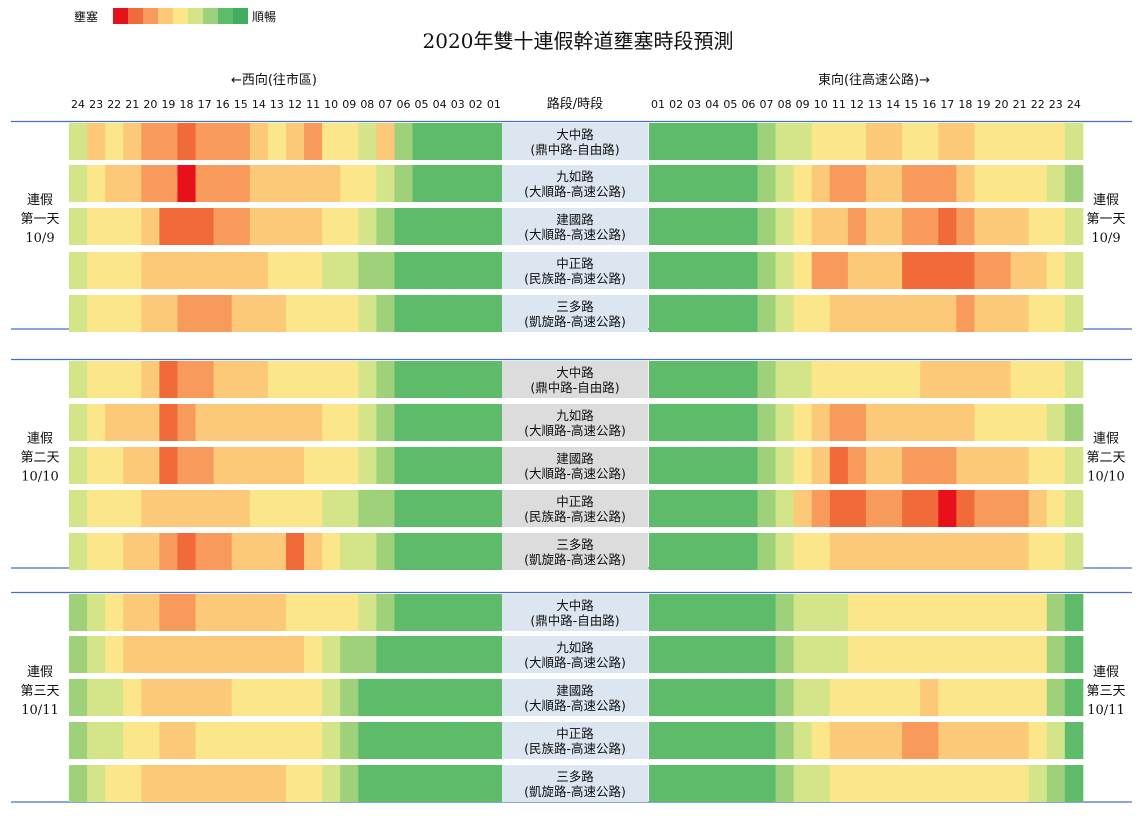 The image size is (1147, 816). Describe the element at coordinates (1105, 477) in the screenshot. I see `day-date-right: 10/10` at that location.